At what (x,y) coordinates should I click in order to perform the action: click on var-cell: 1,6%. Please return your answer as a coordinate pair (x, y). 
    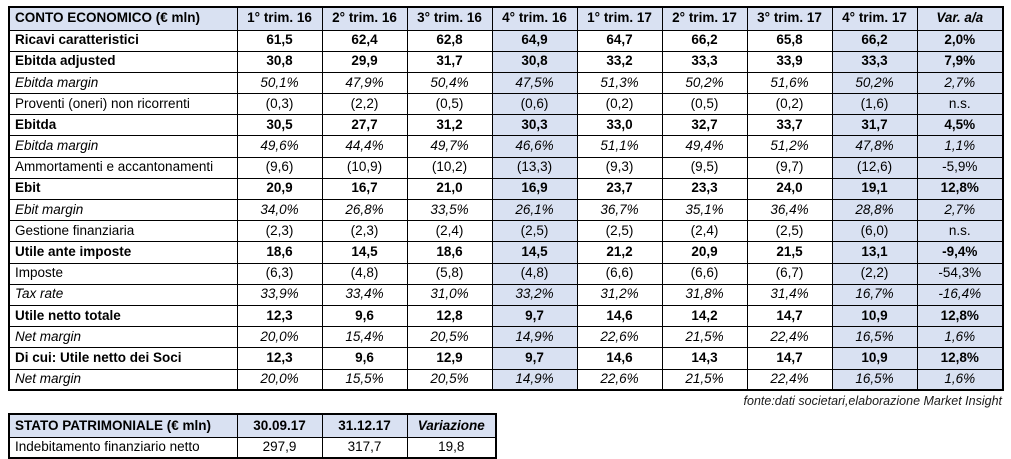
    Looking at the image, I should click on (960, 379).